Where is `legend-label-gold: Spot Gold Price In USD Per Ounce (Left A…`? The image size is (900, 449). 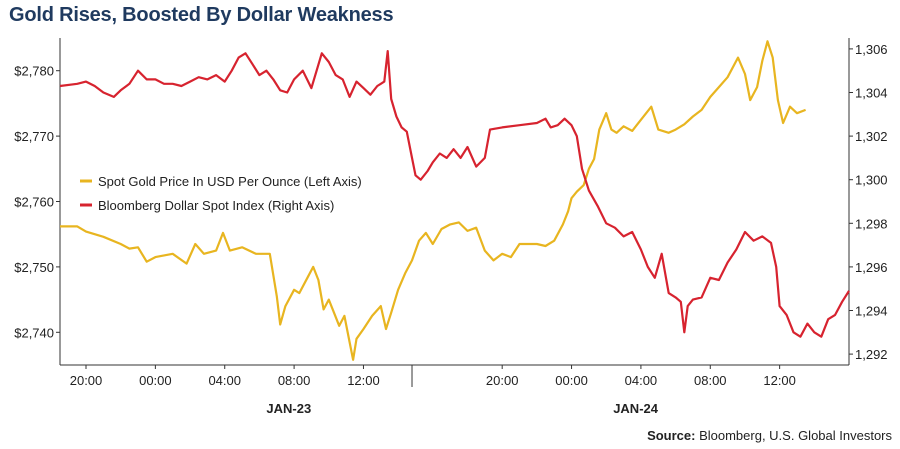
legend-label-gold: Spot Gold Price In USD Per Ounce (Left A… is located at coordinates (230, 181).